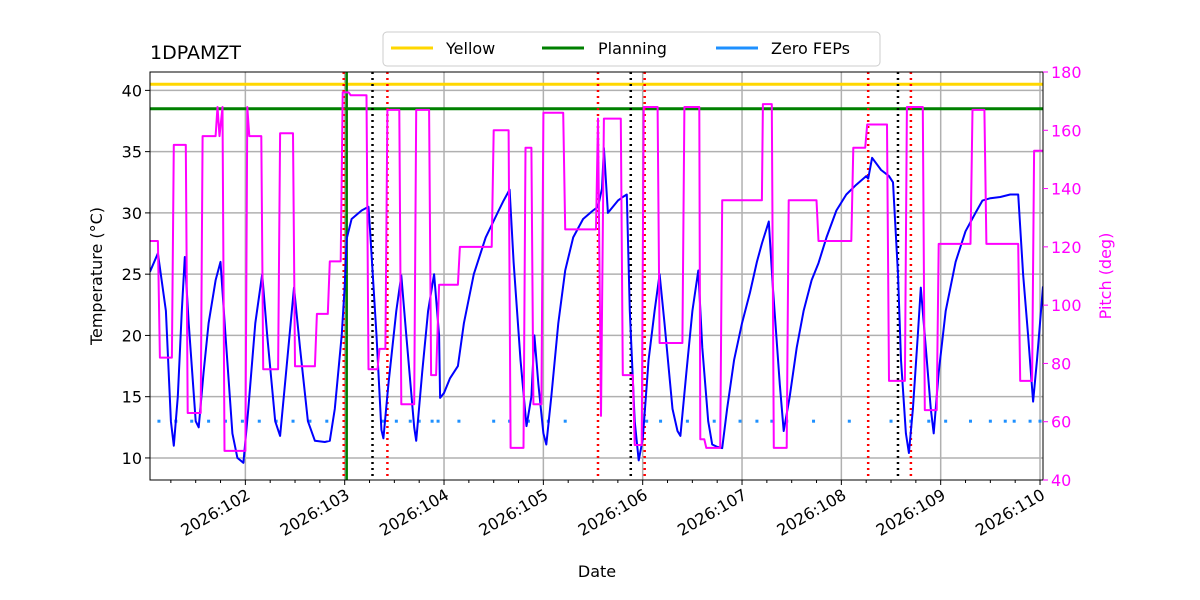 Image resolution: width=1200 pixels, height=600 pixels. I want to click on y-right-tick-label-3: 100, so click(1066, 305).